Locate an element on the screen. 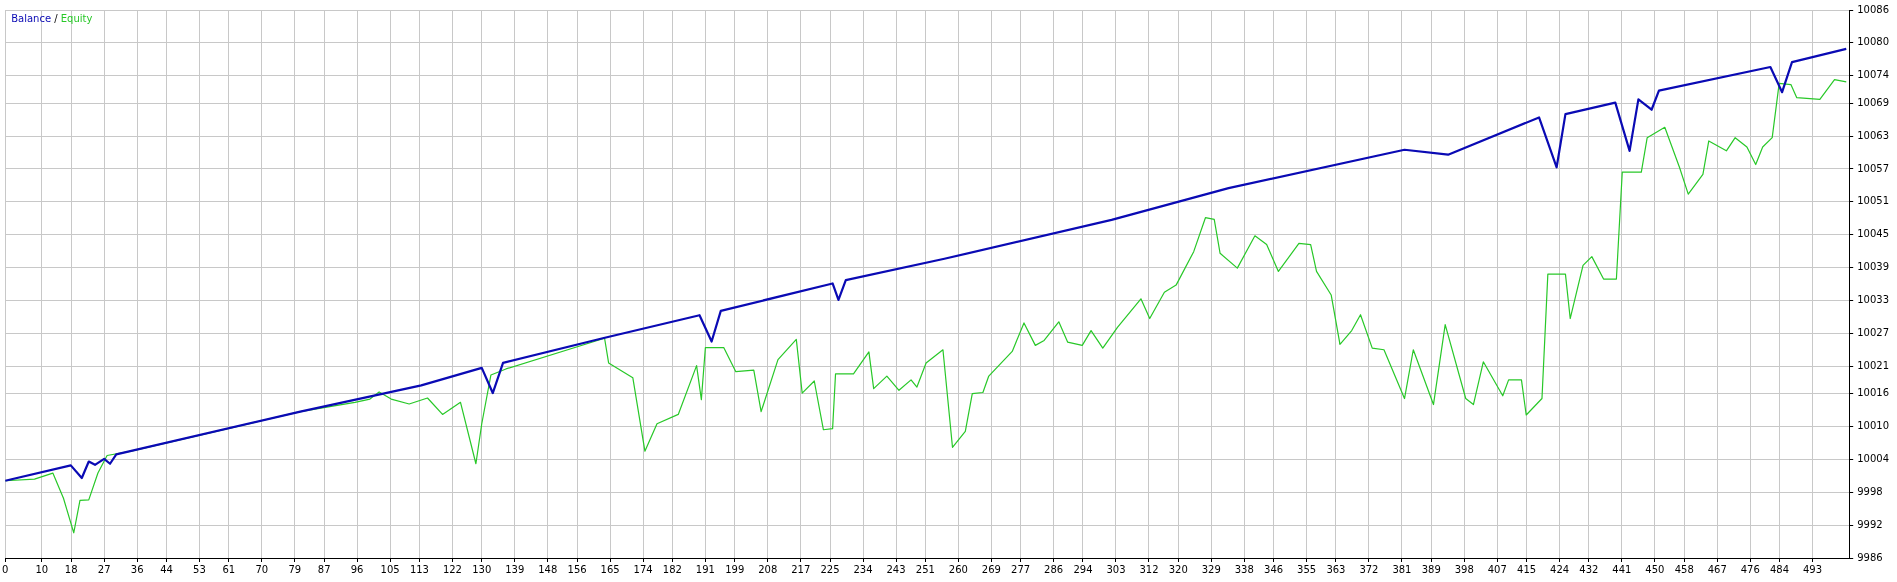 The height and width of the screenshot is (582, 1897). y-tick-label: 10027 is located at coordinates (1873, 332).